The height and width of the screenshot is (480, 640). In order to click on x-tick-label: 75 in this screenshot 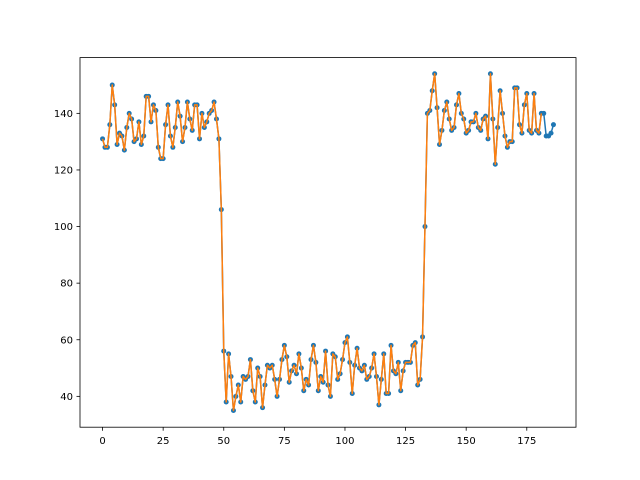, I will do `click(284, 441)`.